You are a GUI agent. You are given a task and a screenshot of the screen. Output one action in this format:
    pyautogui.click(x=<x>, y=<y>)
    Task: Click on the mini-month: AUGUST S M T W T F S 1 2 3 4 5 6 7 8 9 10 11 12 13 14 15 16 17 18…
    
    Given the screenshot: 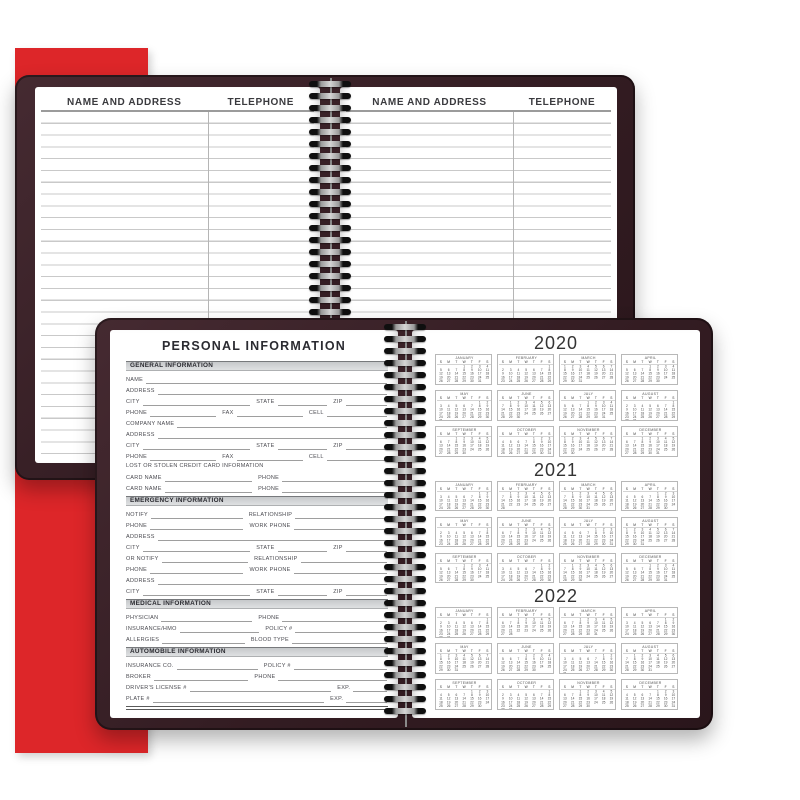 What is the action you would take?
    pyautogui.click(x=649, y=405)
    